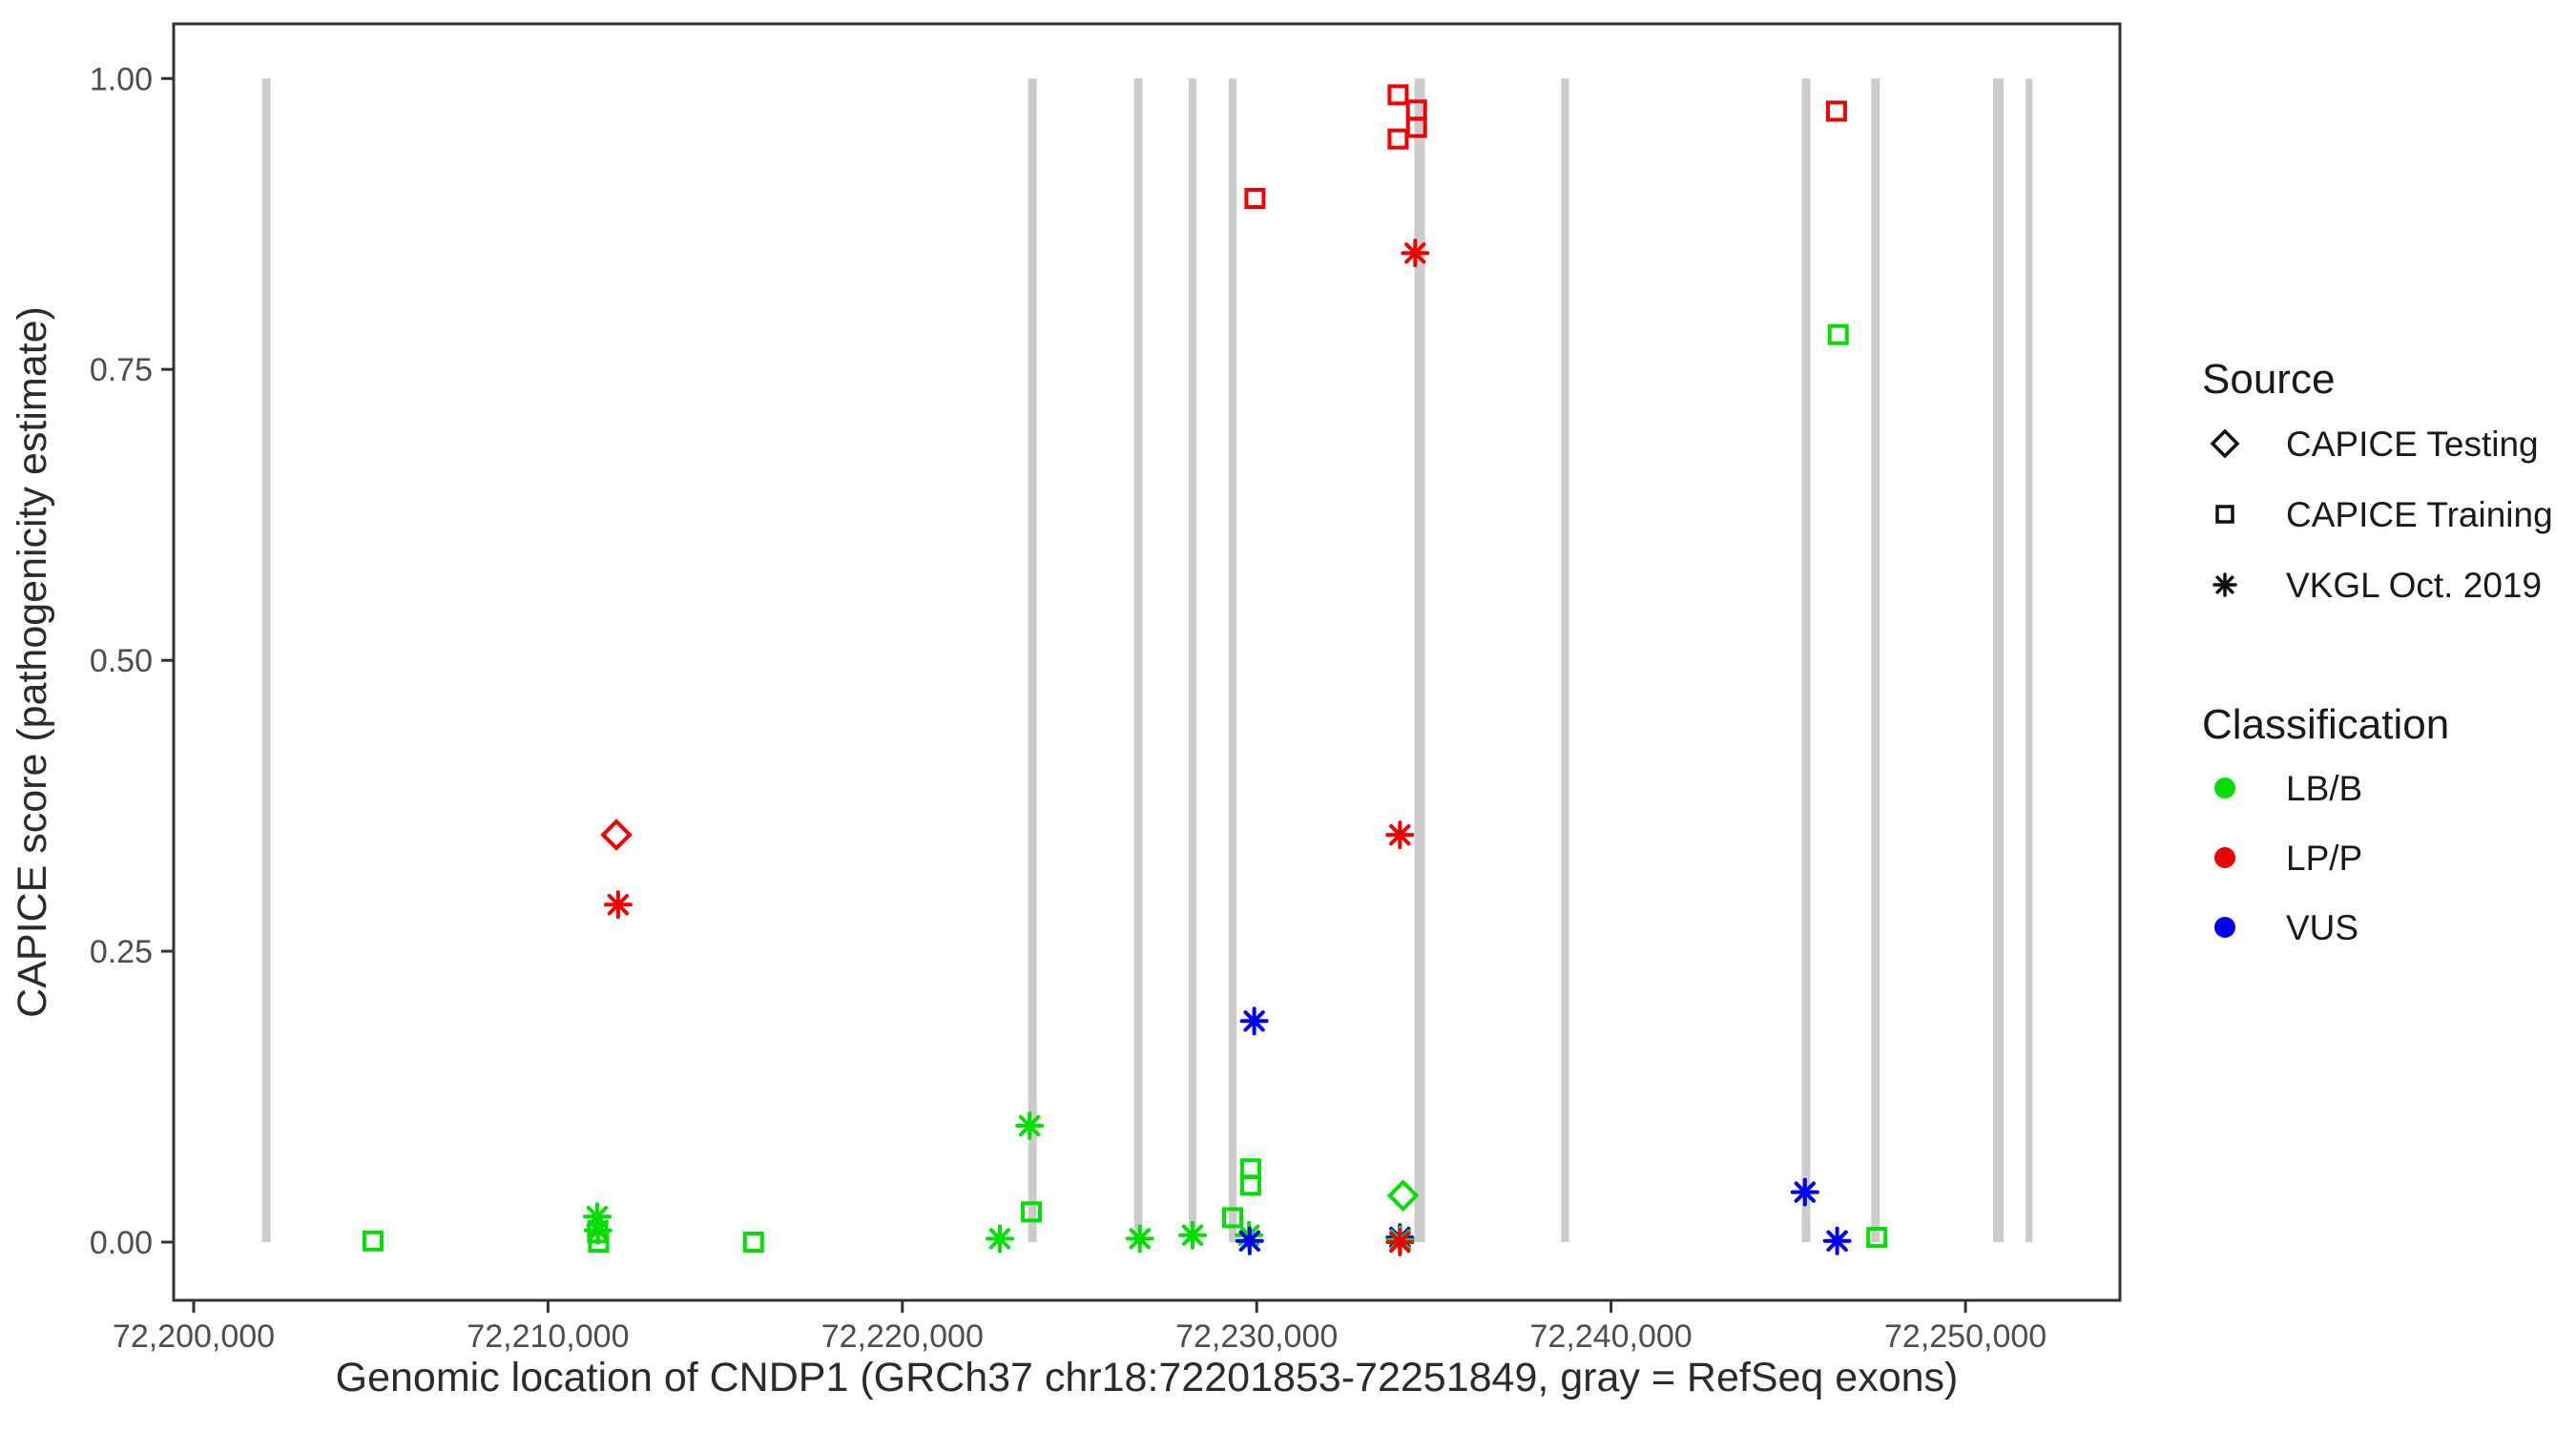 The width and height of the screenshot is (2576, 1431). What do you see at coordinates (121, 79) in the screenshot?
I see `y-tick-label: 1.00` at bounding box center [121, 79].